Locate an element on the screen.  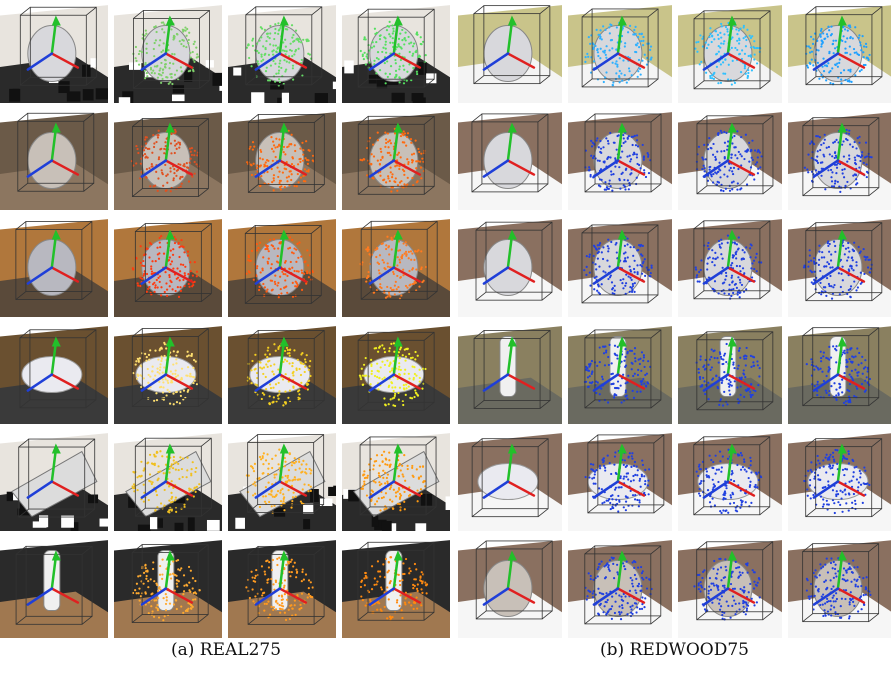
redwood75-result-image-r2c2 is located at coordinates (620, 158).